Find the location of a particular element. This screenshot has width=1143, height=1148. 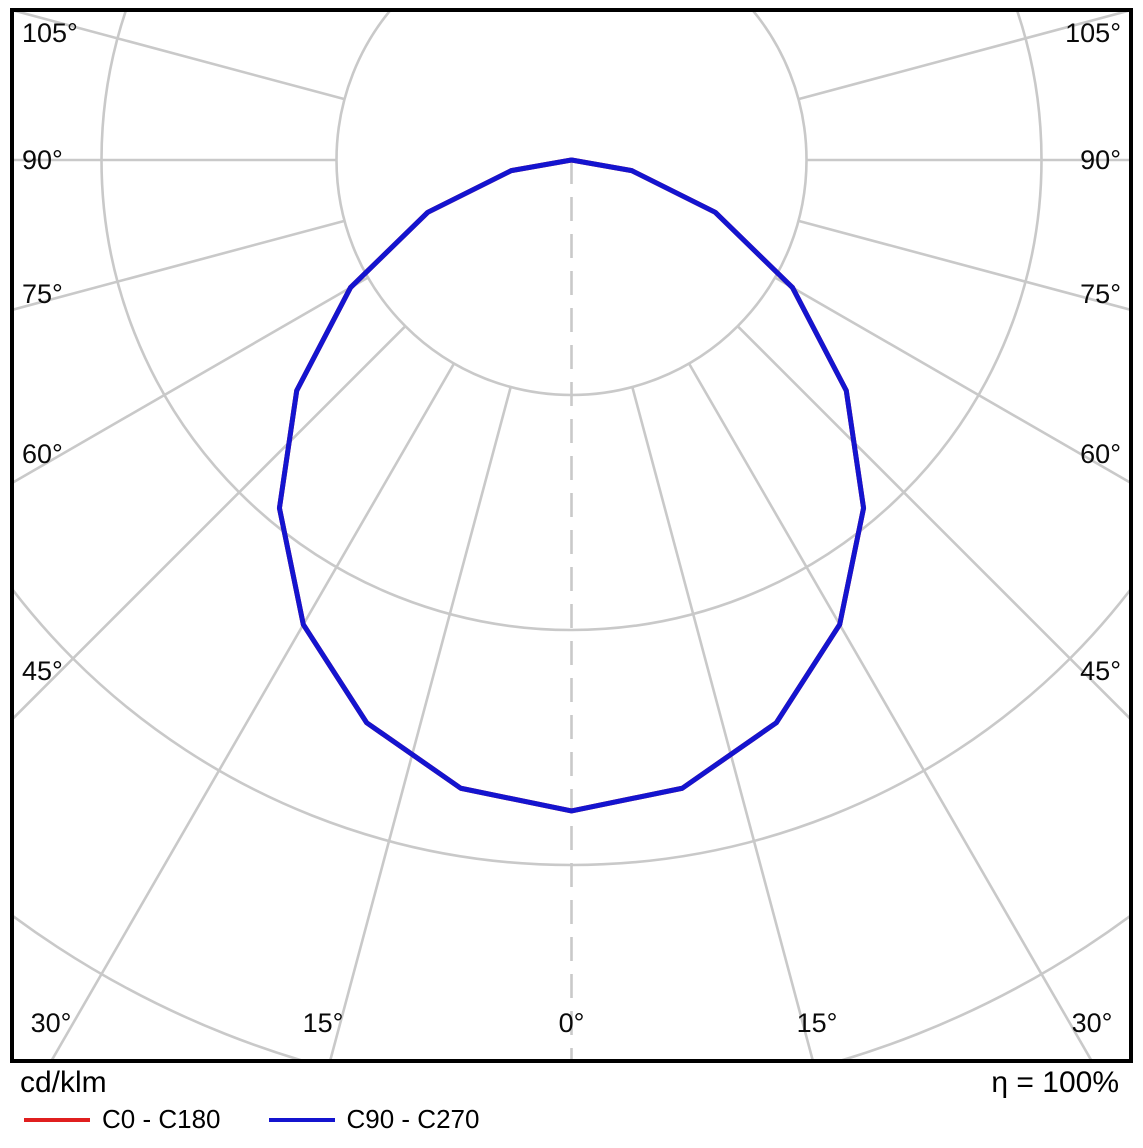

legend: C0 - C180 C90 - C270 is located at coordinates (275, 1119).